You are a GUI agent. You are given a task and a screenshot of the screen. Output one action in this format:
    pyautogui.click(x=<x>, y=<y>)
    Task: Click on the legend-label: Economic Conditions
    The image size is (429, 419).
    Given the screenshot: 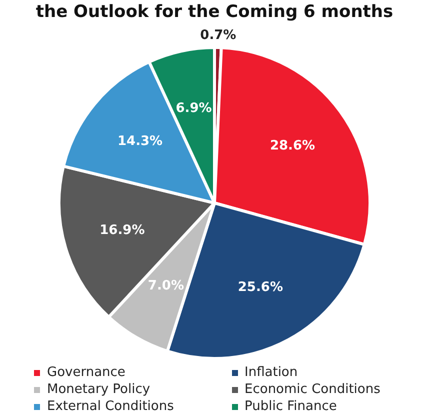 What is the action you would take?
    pyautogui.click(x=312, y=389)
    